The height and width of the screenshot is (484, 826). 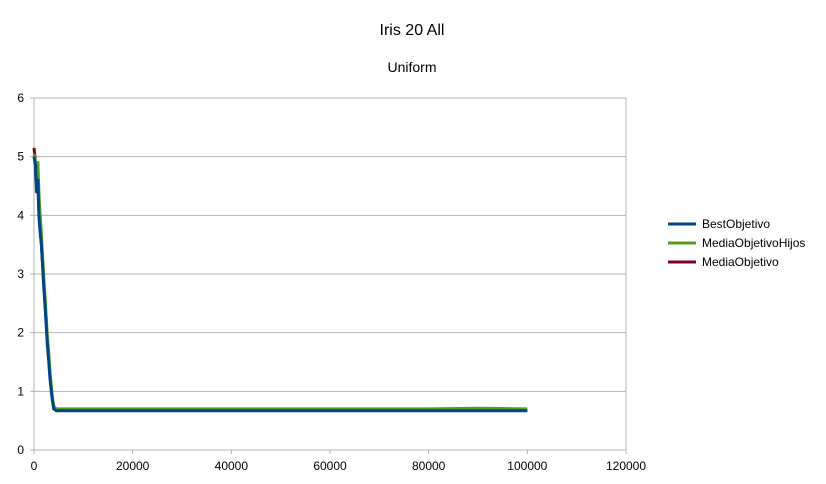 What do you see at coordinates (20, 98) in the screenshot?
I see `y-tick-label: 6` at bounding box center [20, 98].